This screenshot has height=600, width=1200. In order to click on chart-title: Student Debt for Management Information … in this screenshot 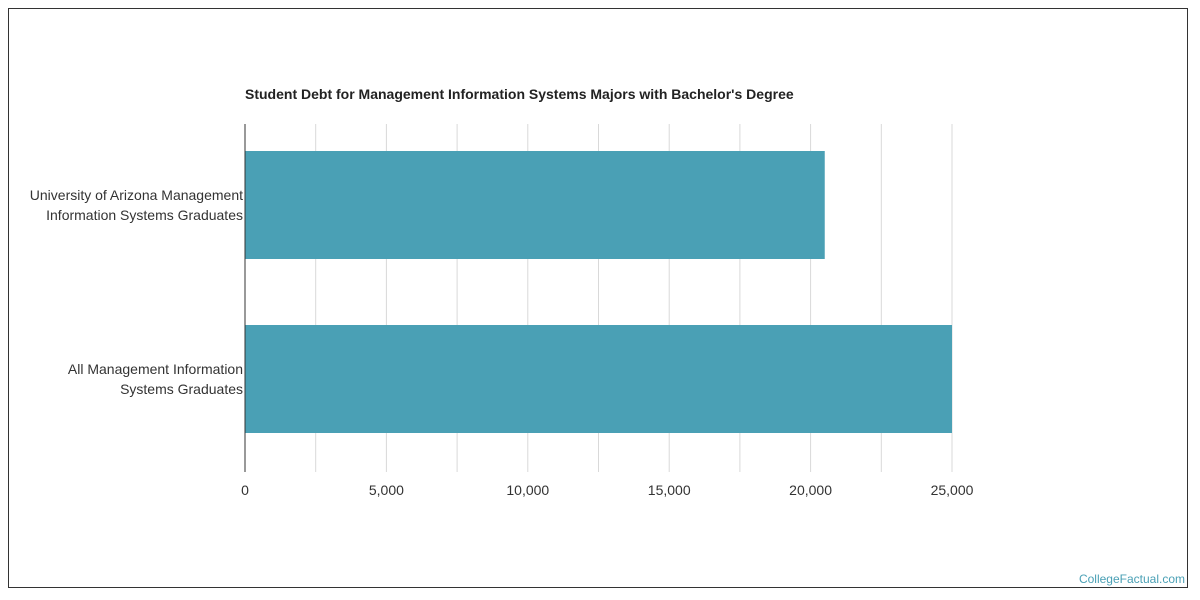, I will do `click(519, 94)`.